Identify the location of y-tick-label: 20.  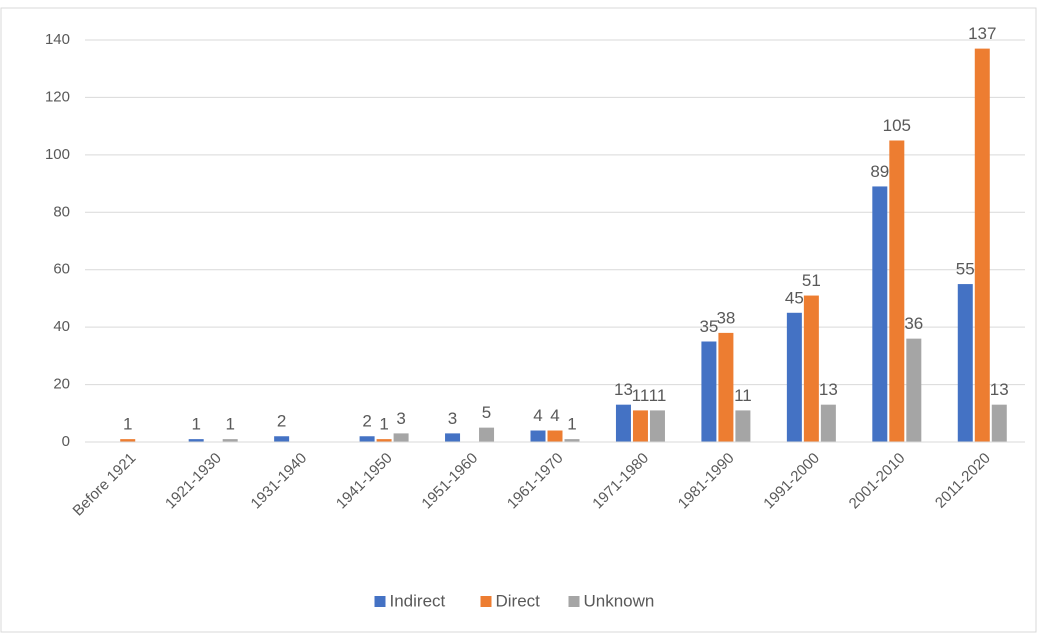
(61, 384).